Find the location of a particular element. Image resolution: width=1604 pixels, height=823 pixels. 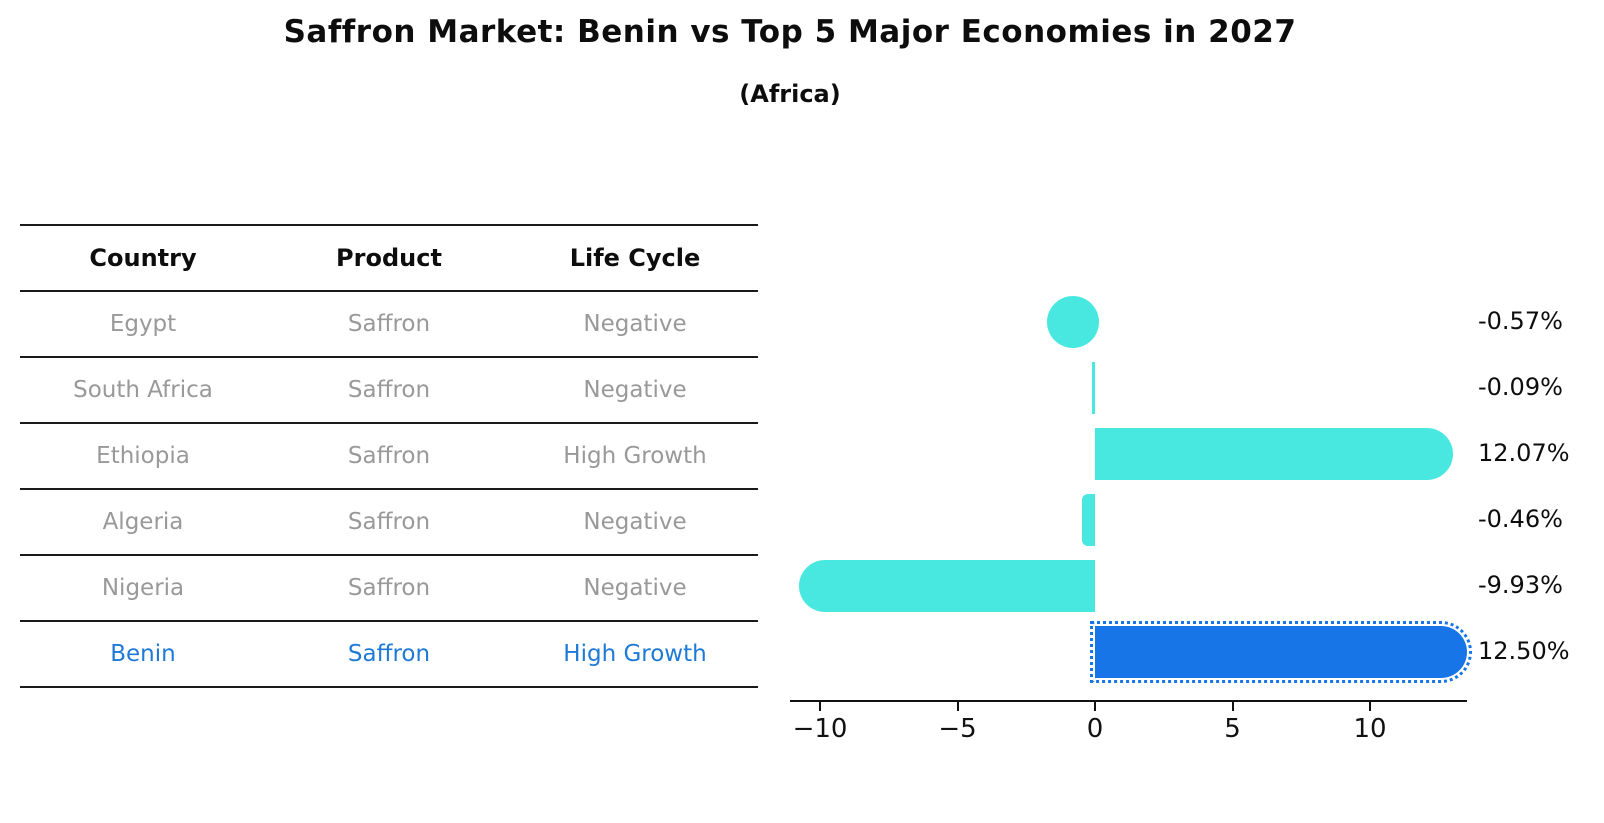

bar-nigeria is located at coordinates (947, 586).